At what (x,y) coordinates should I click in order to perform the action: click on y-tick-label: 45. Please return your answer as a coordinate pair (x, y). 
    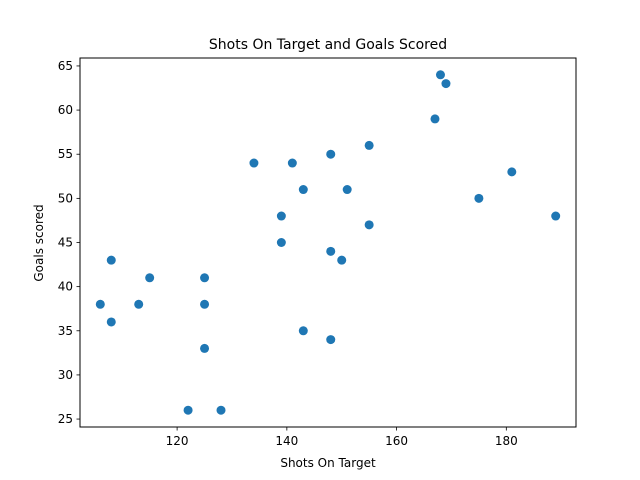
    Looking at the image, I should click on (65, 243).